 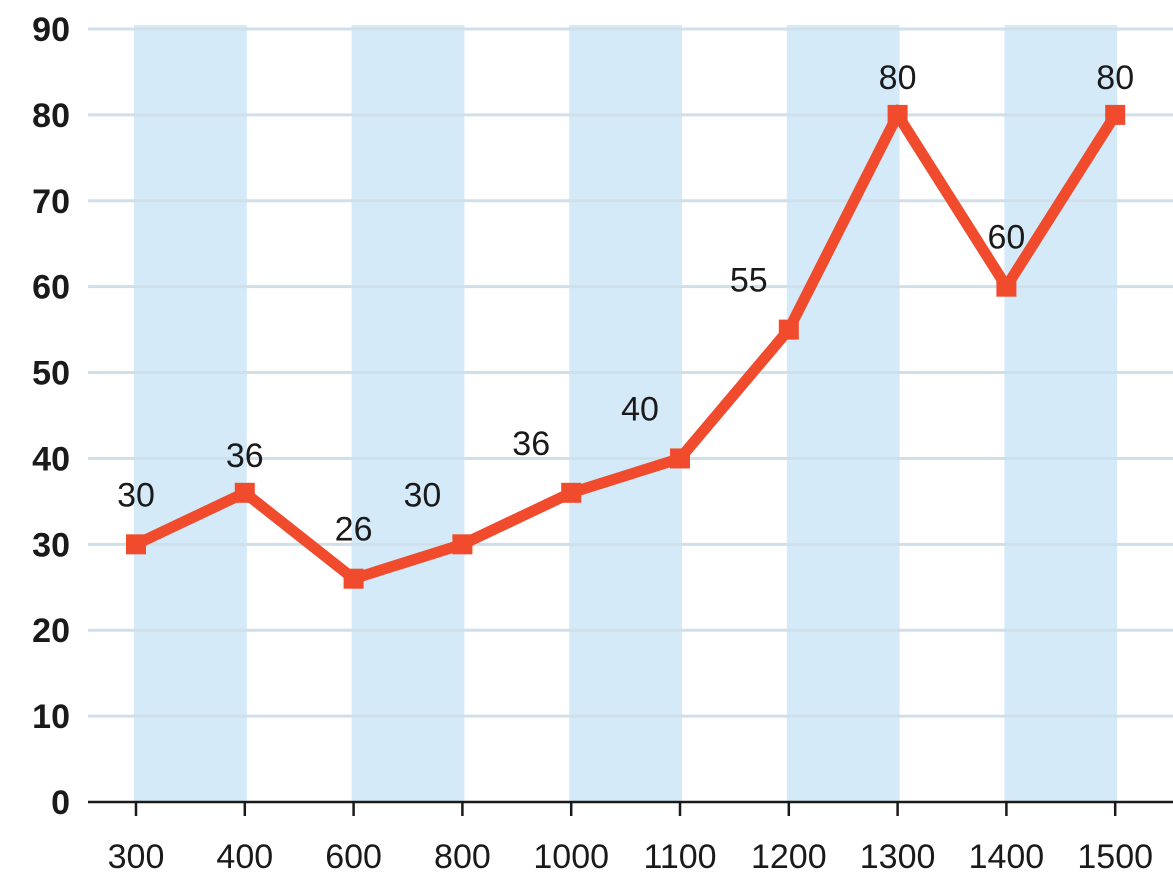 I want to click on x-tick-label: 600, so click(x=353, y=857).